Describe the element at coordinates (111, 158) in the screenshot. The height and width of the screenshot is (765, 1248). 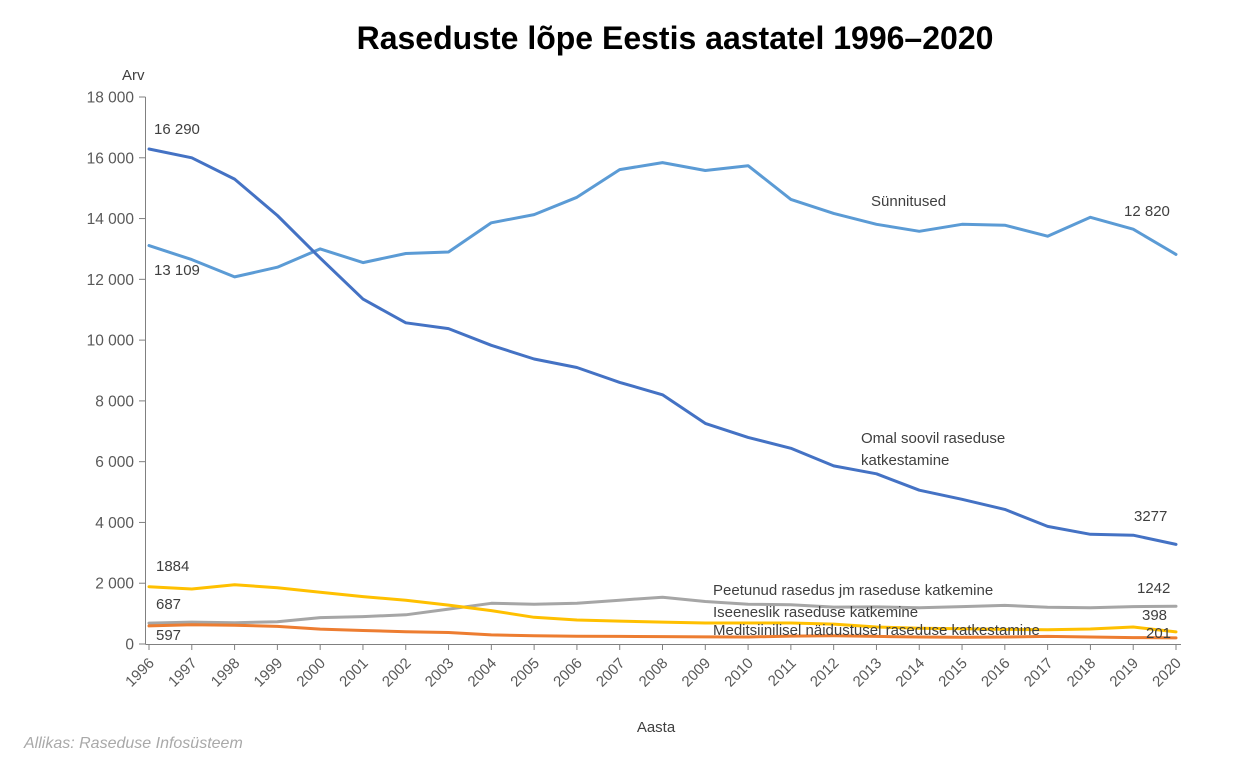
I see `y-tick-label: 16 000` at that location.